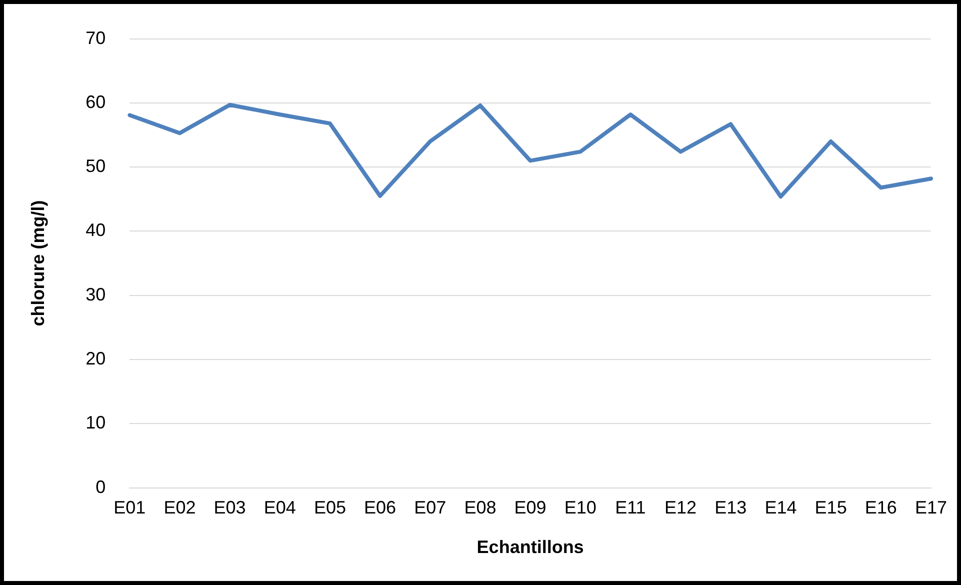 This screenshot has height=585, width=961. What do you see at coordinates (280, 508) in the screenshot?
I see `x-tick-label: E04` at bounding box center [280, 508].